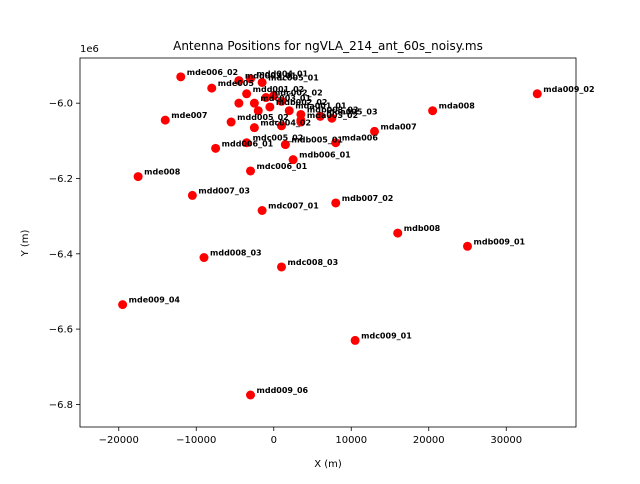 The image size is (640, 484). Describe the element at coordinates (399, 126) in the screenshot. I see `point-label: mda007` at that location.